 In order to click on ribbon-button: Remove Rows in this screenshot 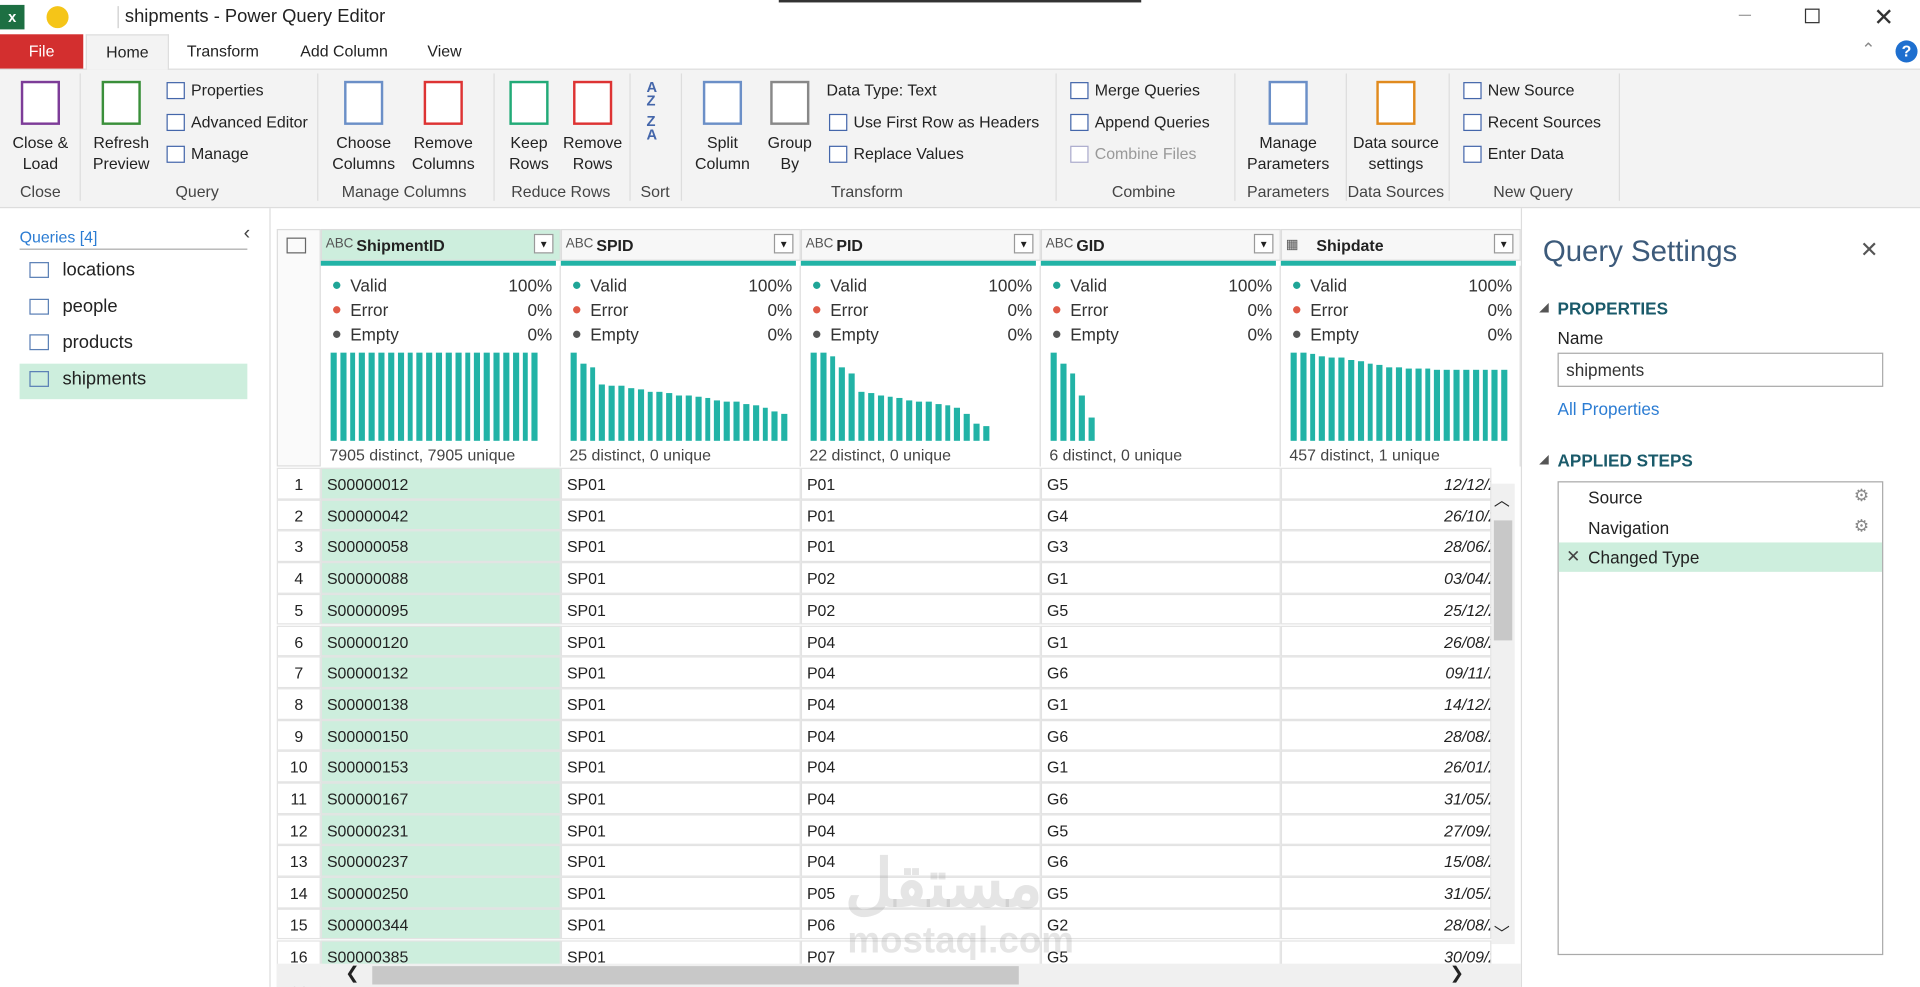, I will do `click(592, 153)`.